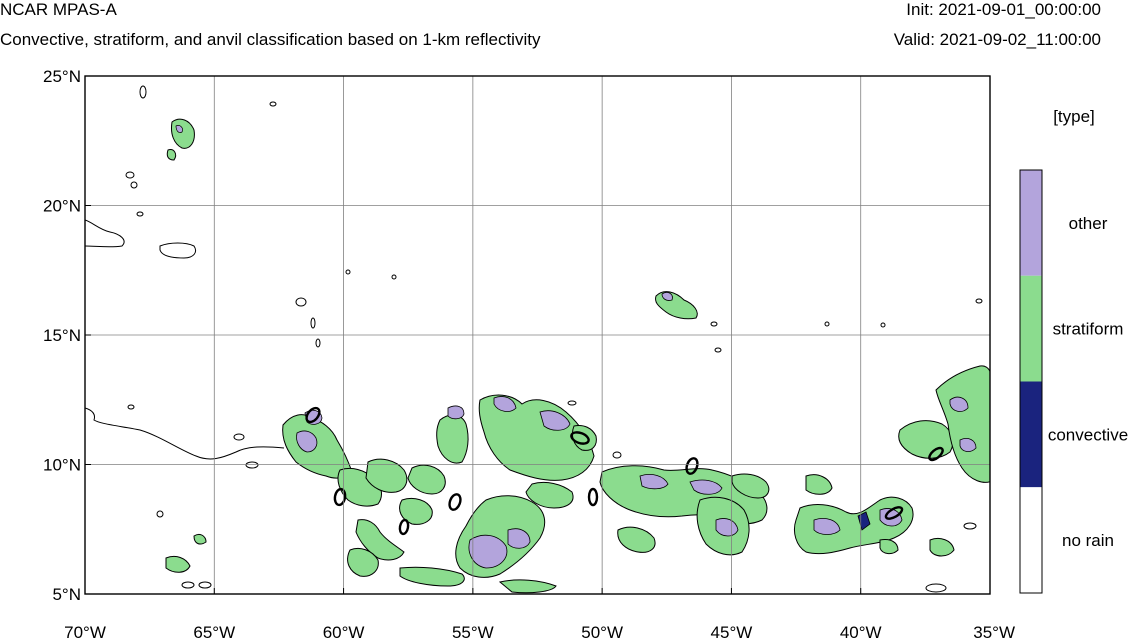 This screenshot has height=641, width=1128. I want to click on latitude-label: 15°N, so click(62, 335).